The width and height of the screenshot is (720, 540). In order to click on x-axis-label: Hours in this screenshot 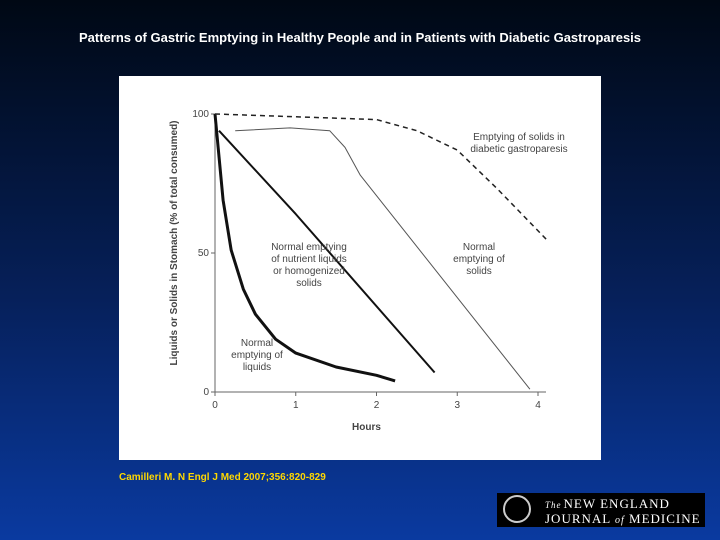, I will do `click(366, 427)`.